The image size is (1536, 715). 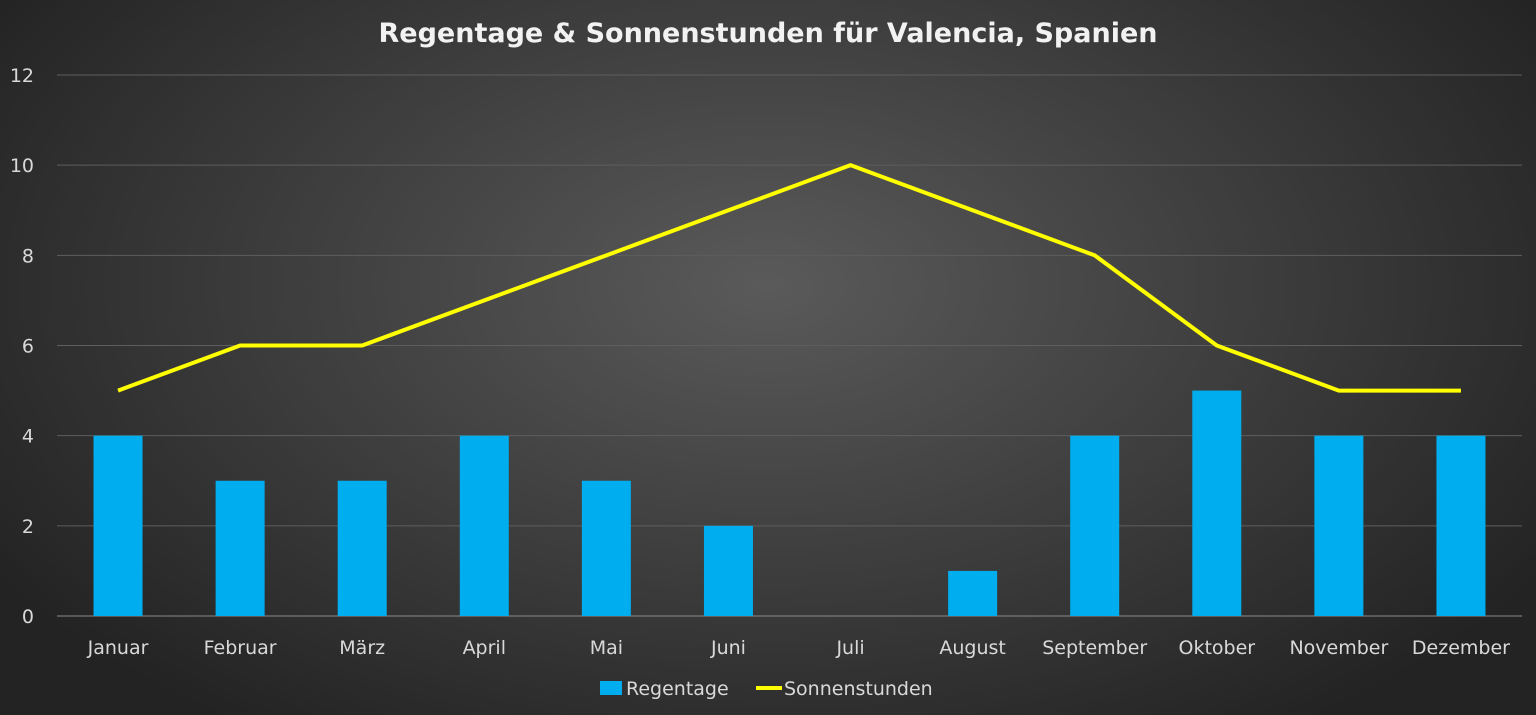 I want to click on x-tick-label: Januar, so click(x=118, y=648).